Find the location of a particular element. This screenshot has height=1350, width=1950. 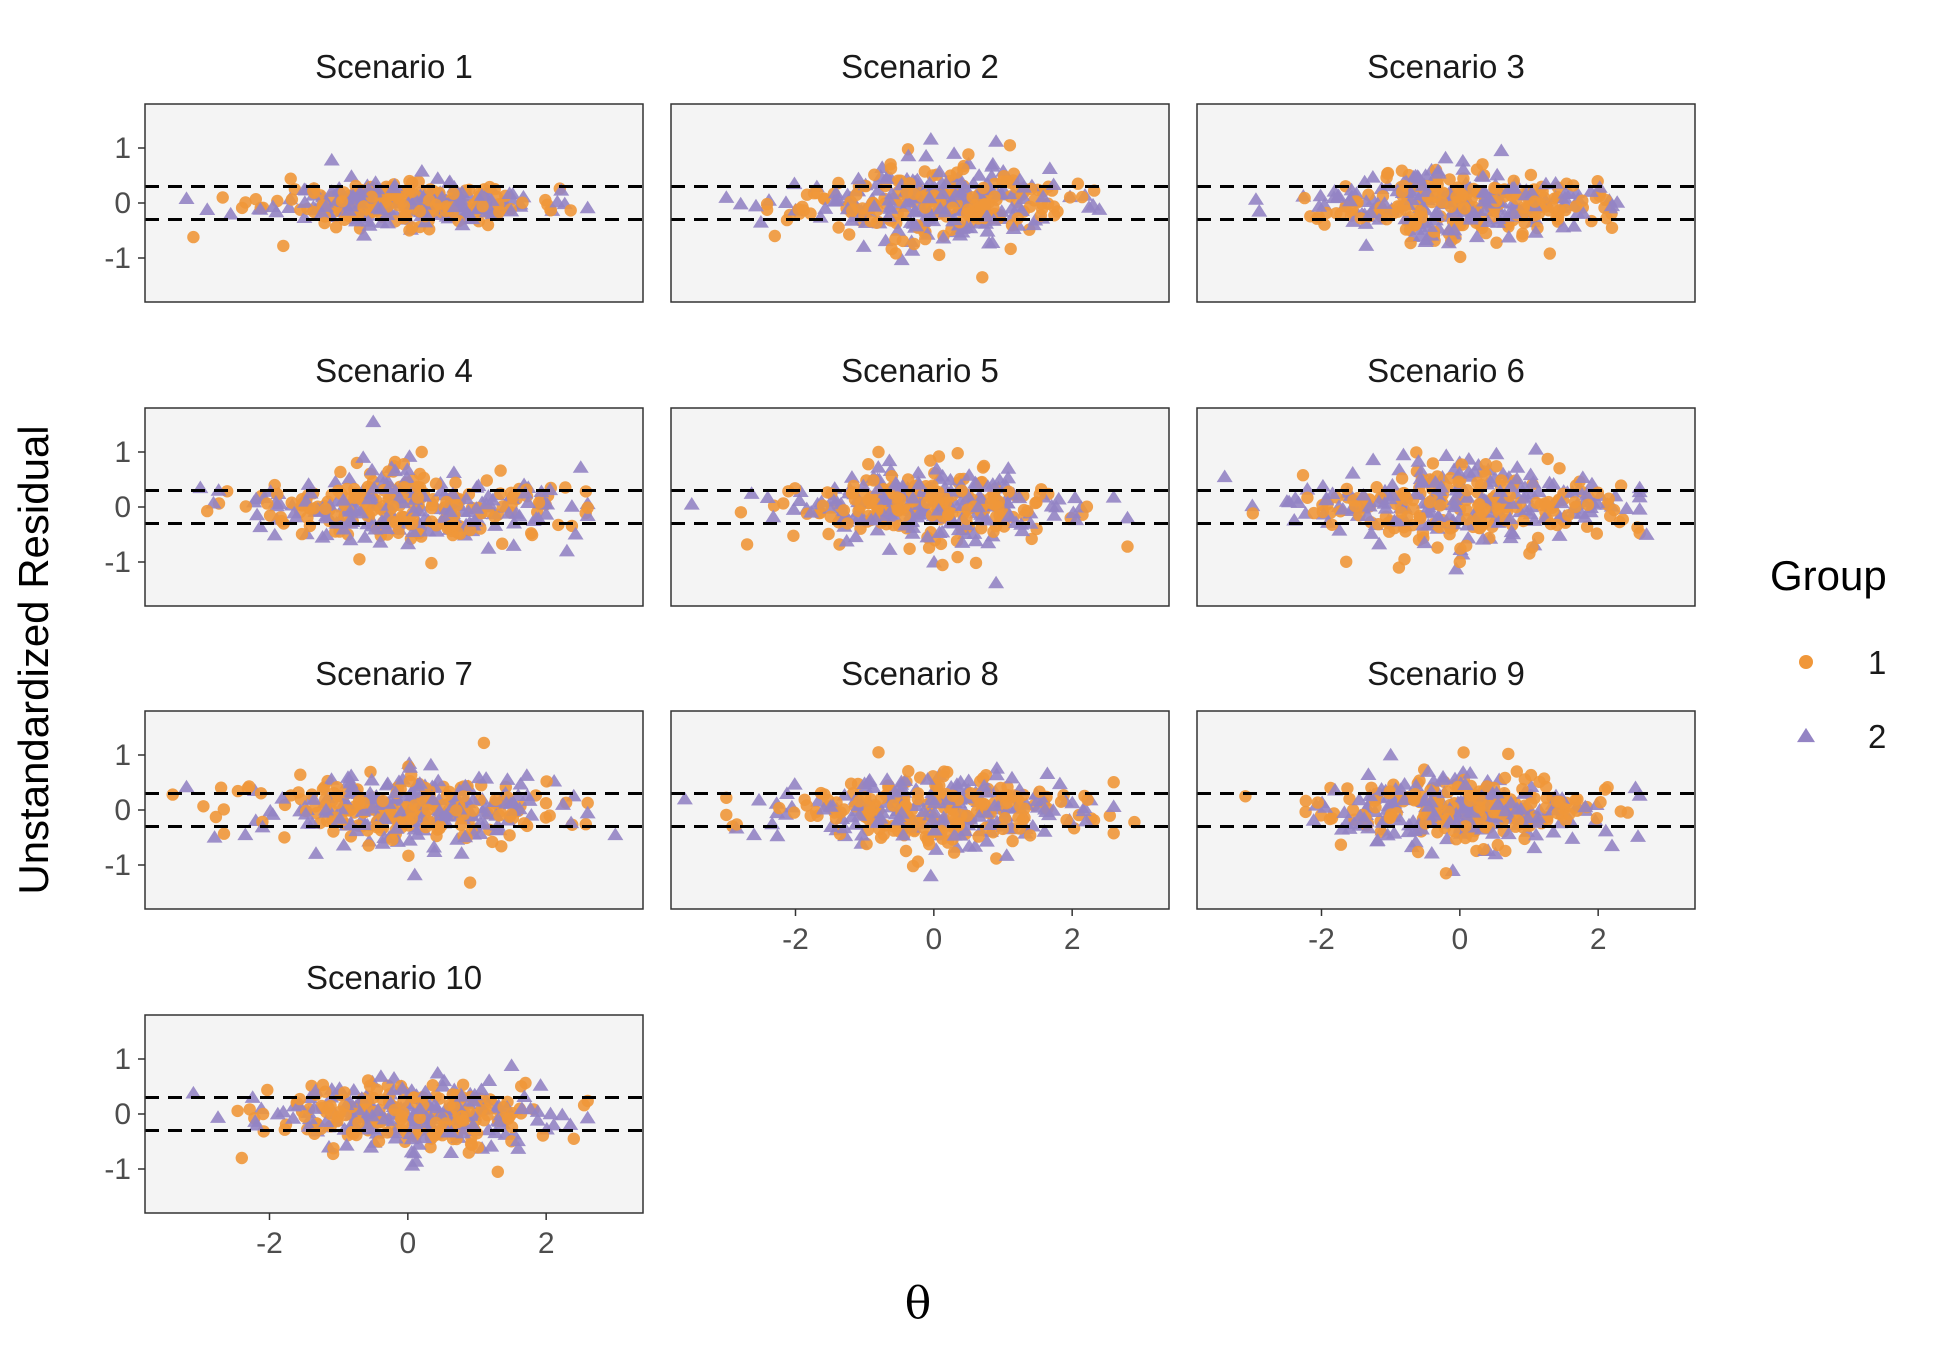

panel-scenario-2: Scenario 2 is located at coordinates (920, 175).